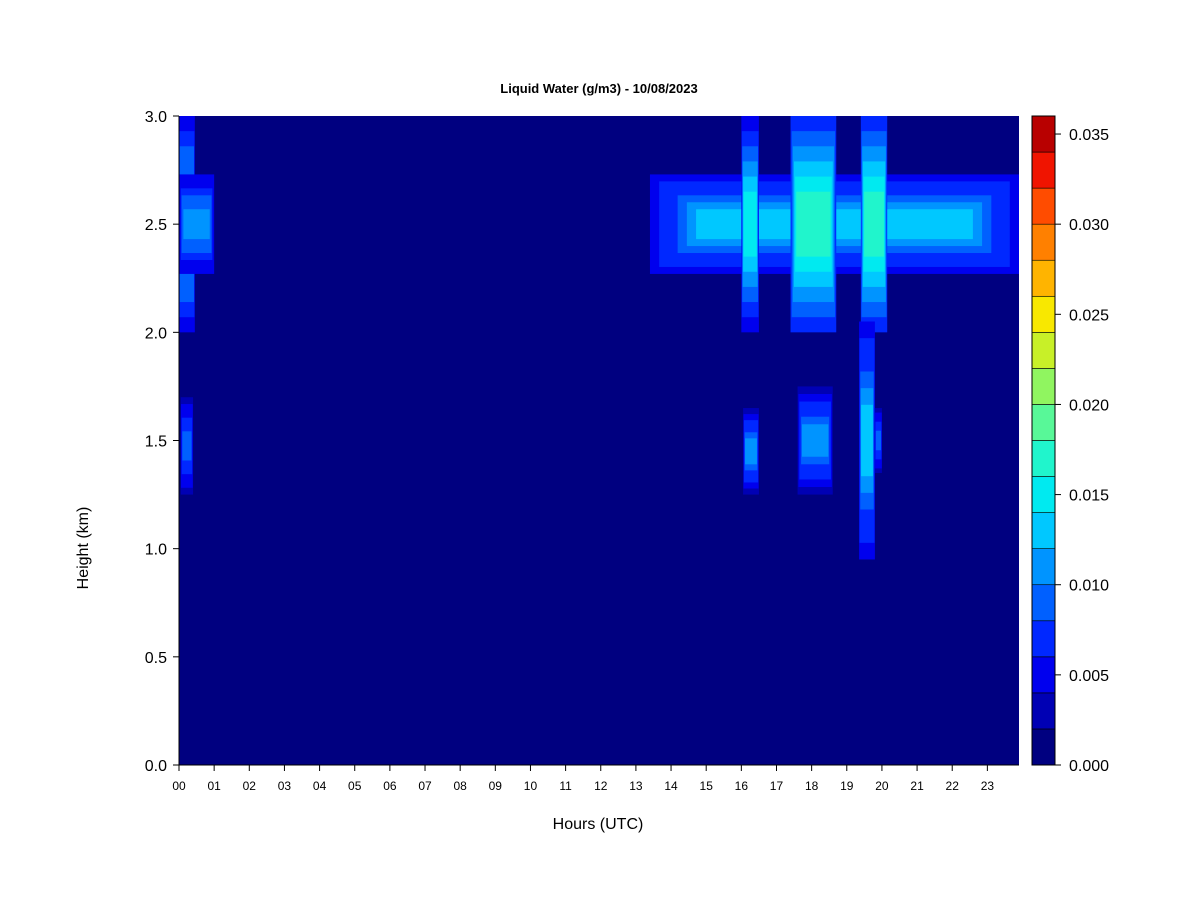  I want to click on x-tick-label: 13, so click(636, 786).